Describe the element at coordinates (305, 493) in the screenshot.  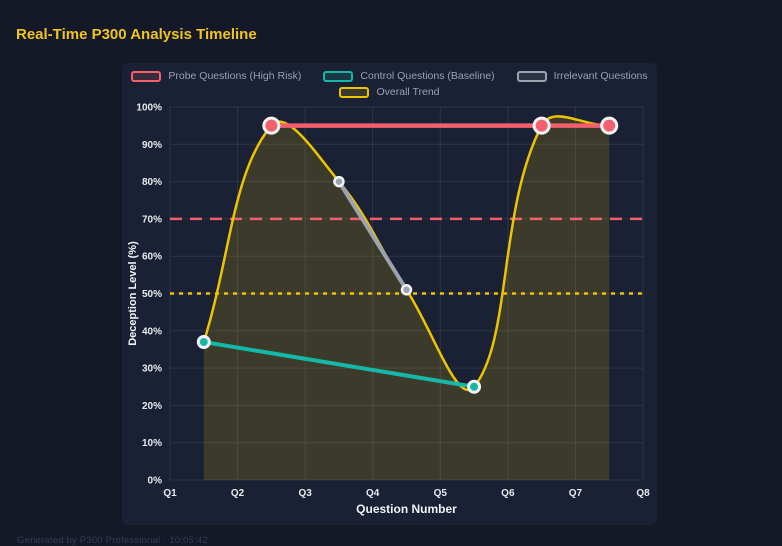
I see `svg-text: Q3` at that location.